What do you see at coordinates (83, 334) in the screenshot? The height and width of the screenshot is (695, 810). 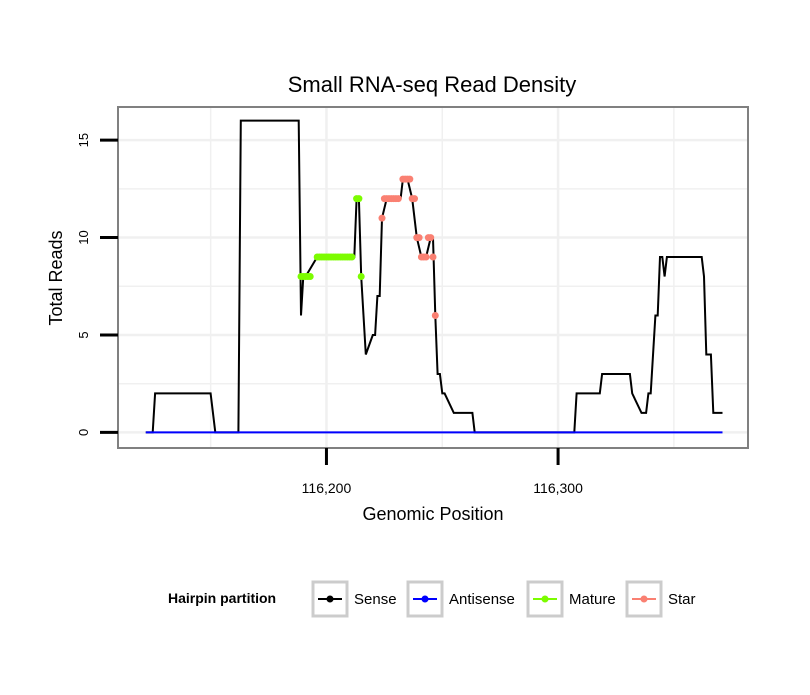 I see `y-tick-label: 5` at bounding box center [83, 334].